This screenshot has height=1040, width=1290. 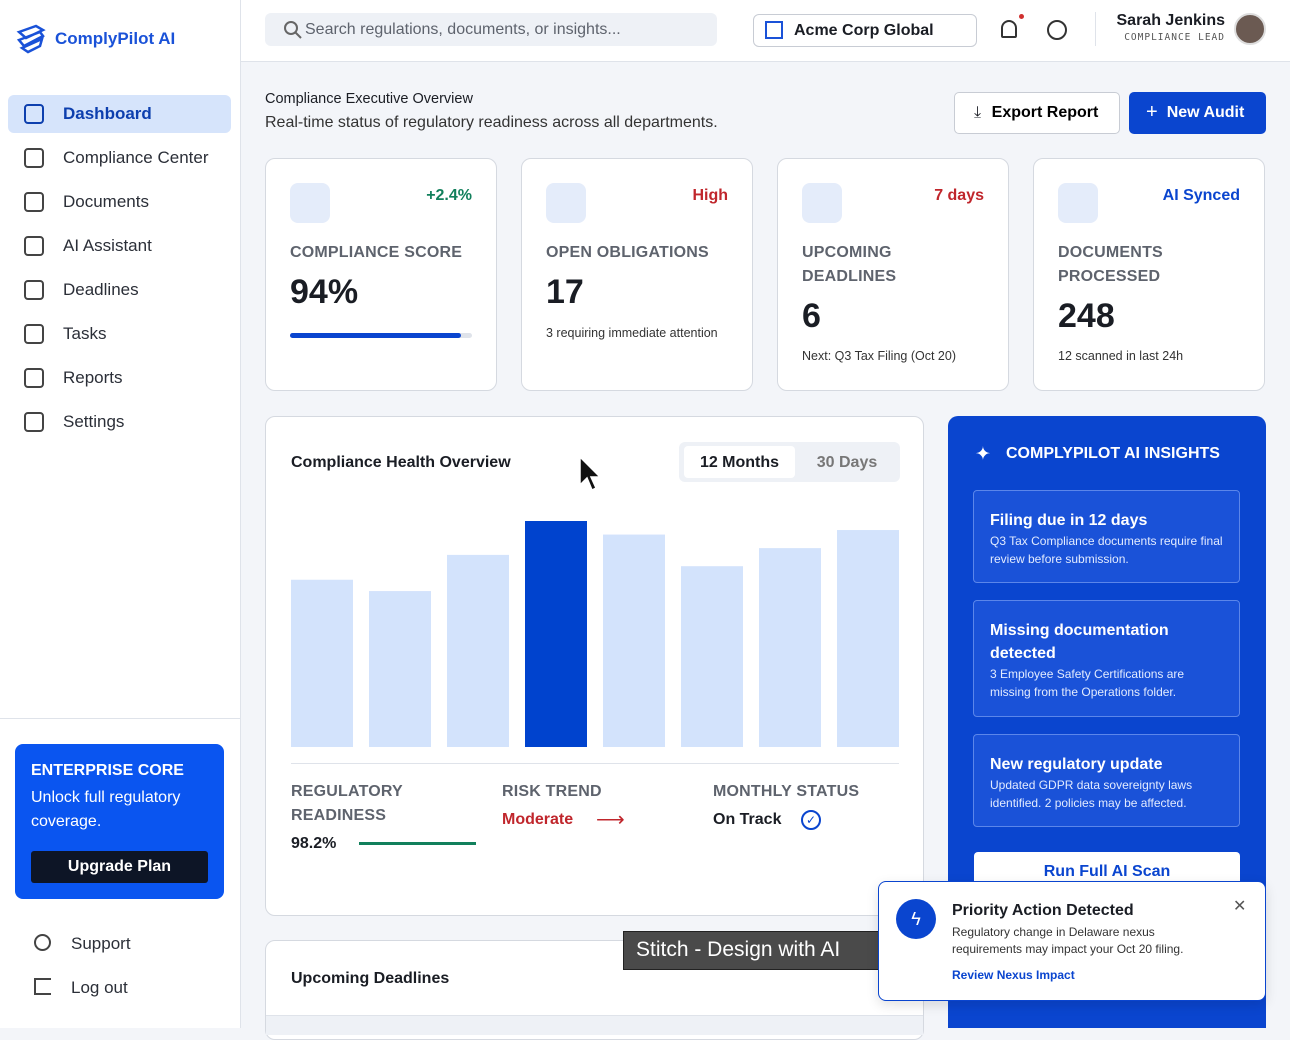 What do you see at coordinates (1152, 112) in the screenshot?
I see `plus-icon: +` at bounding box center [1152, 112].